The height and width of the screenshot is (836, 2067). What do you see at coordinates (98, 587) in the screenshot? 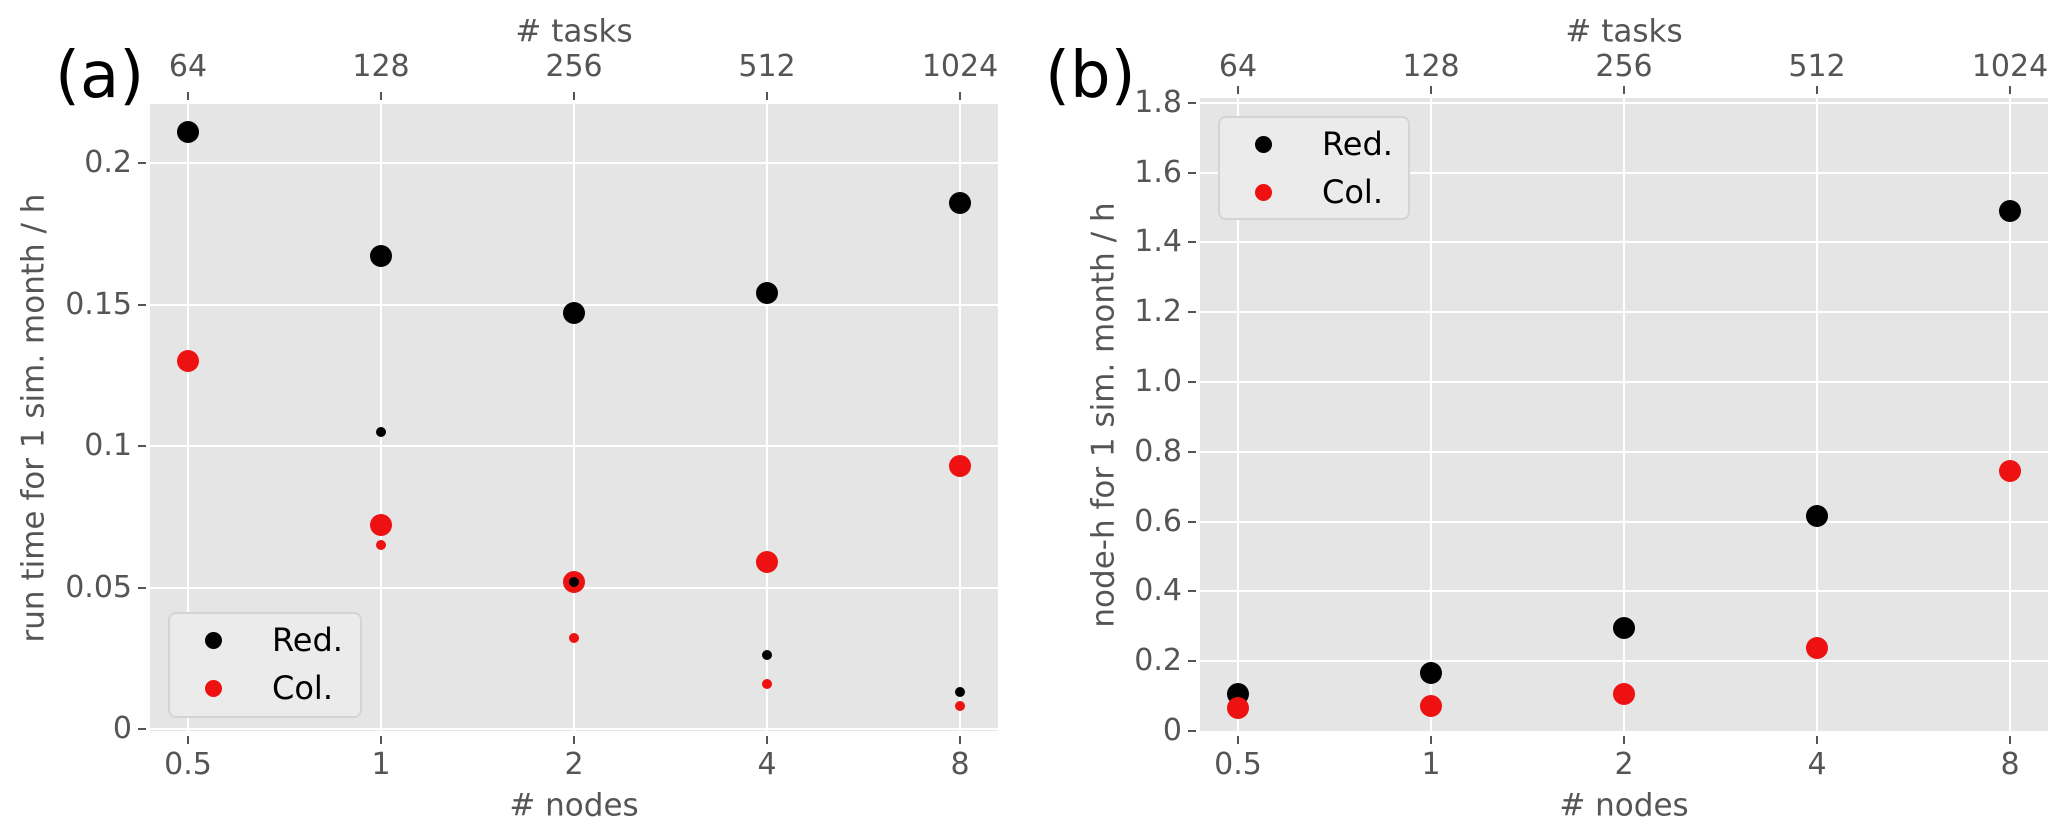
I see `y-tick-label: 0.05` at bounding box center [98, 587].